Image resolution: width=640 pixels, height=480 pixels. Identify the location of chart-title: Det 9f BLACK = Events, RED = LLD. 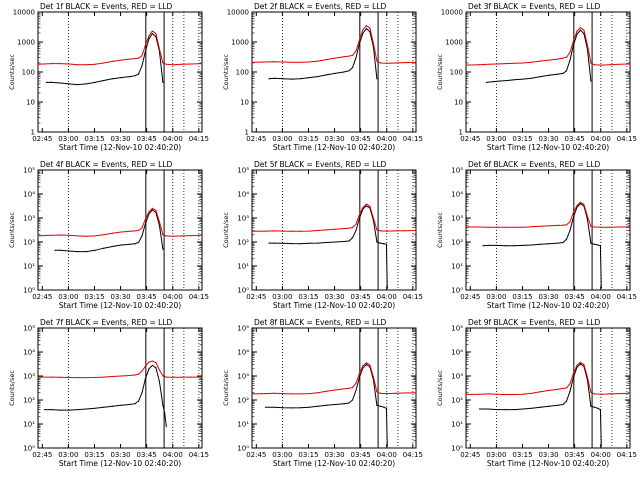
(534, 322).